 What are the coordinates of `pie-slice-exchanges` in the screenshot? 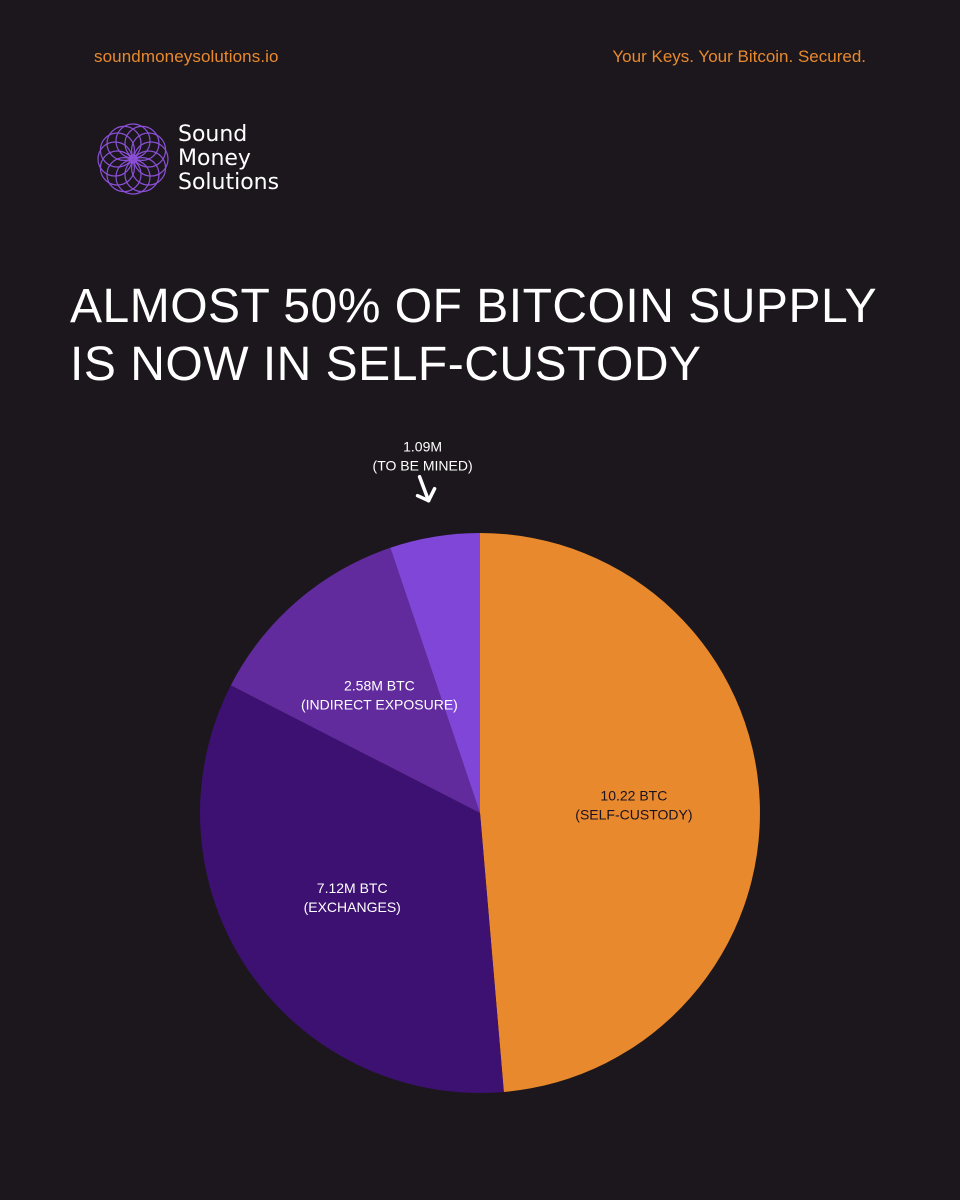 It's located at (352, 889).